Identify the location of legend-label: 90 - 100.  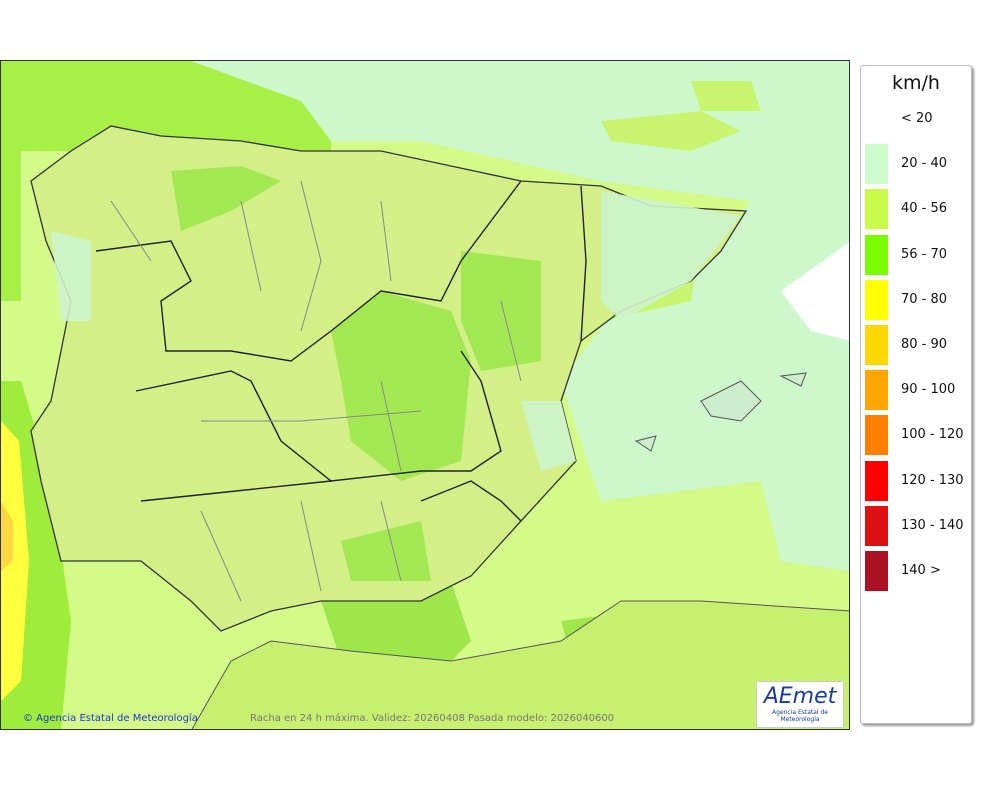
(928, 390).